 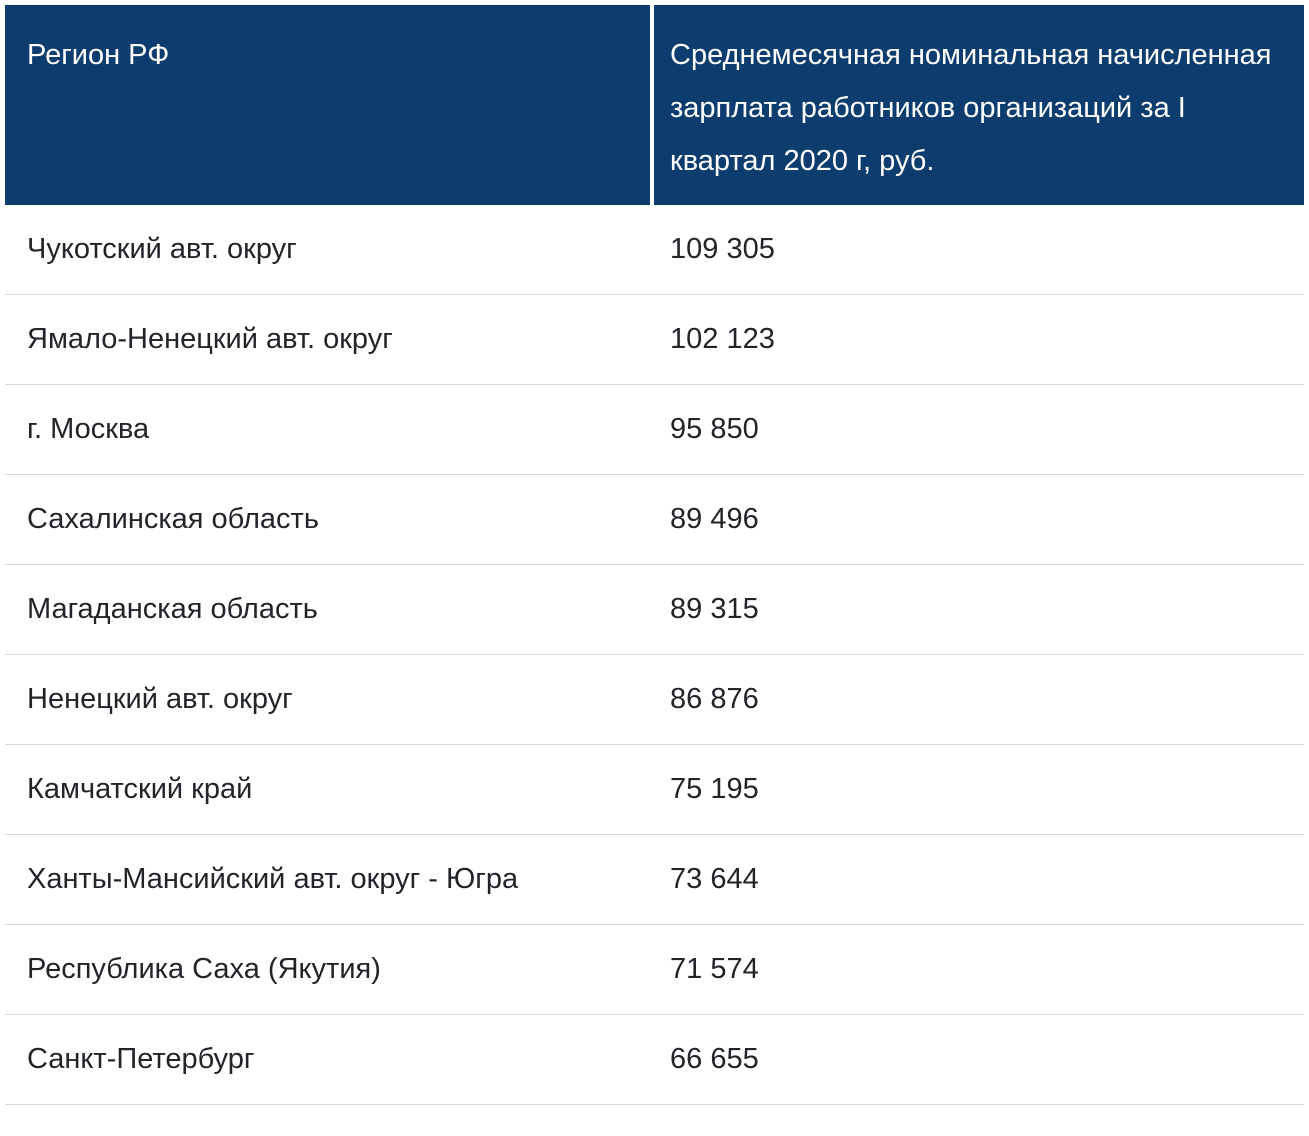 I want to click on region-cell: г. Москва, so click(x=327, y=430).